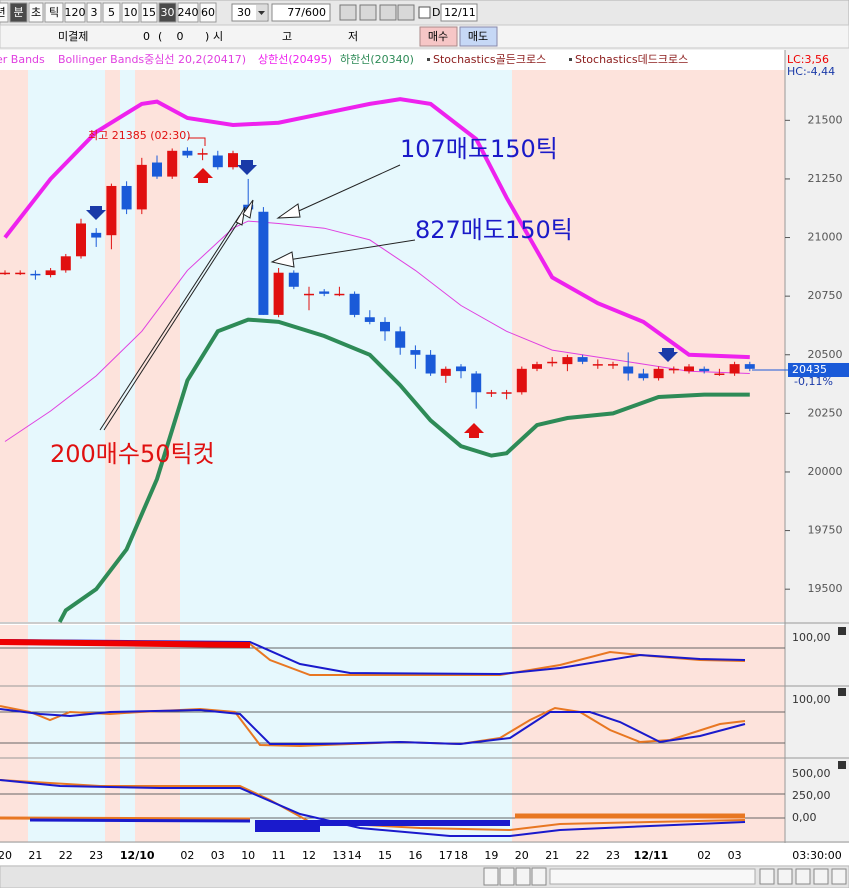 The height and width of the screenshot is (892, 849). I want to click on y-tick-label: 19750, so click(825, 530).